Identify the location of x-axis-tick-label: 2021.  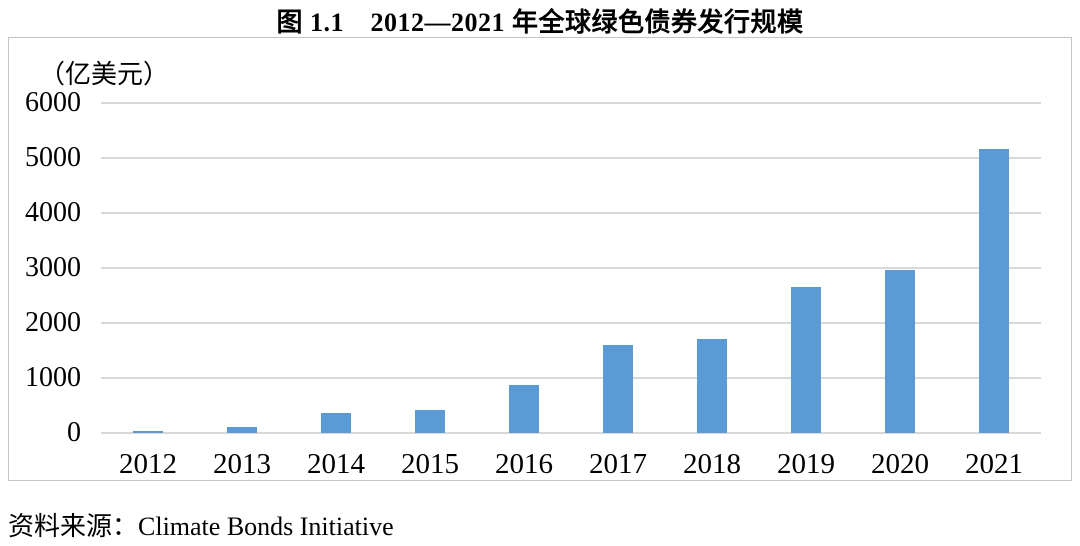
(994, 464).